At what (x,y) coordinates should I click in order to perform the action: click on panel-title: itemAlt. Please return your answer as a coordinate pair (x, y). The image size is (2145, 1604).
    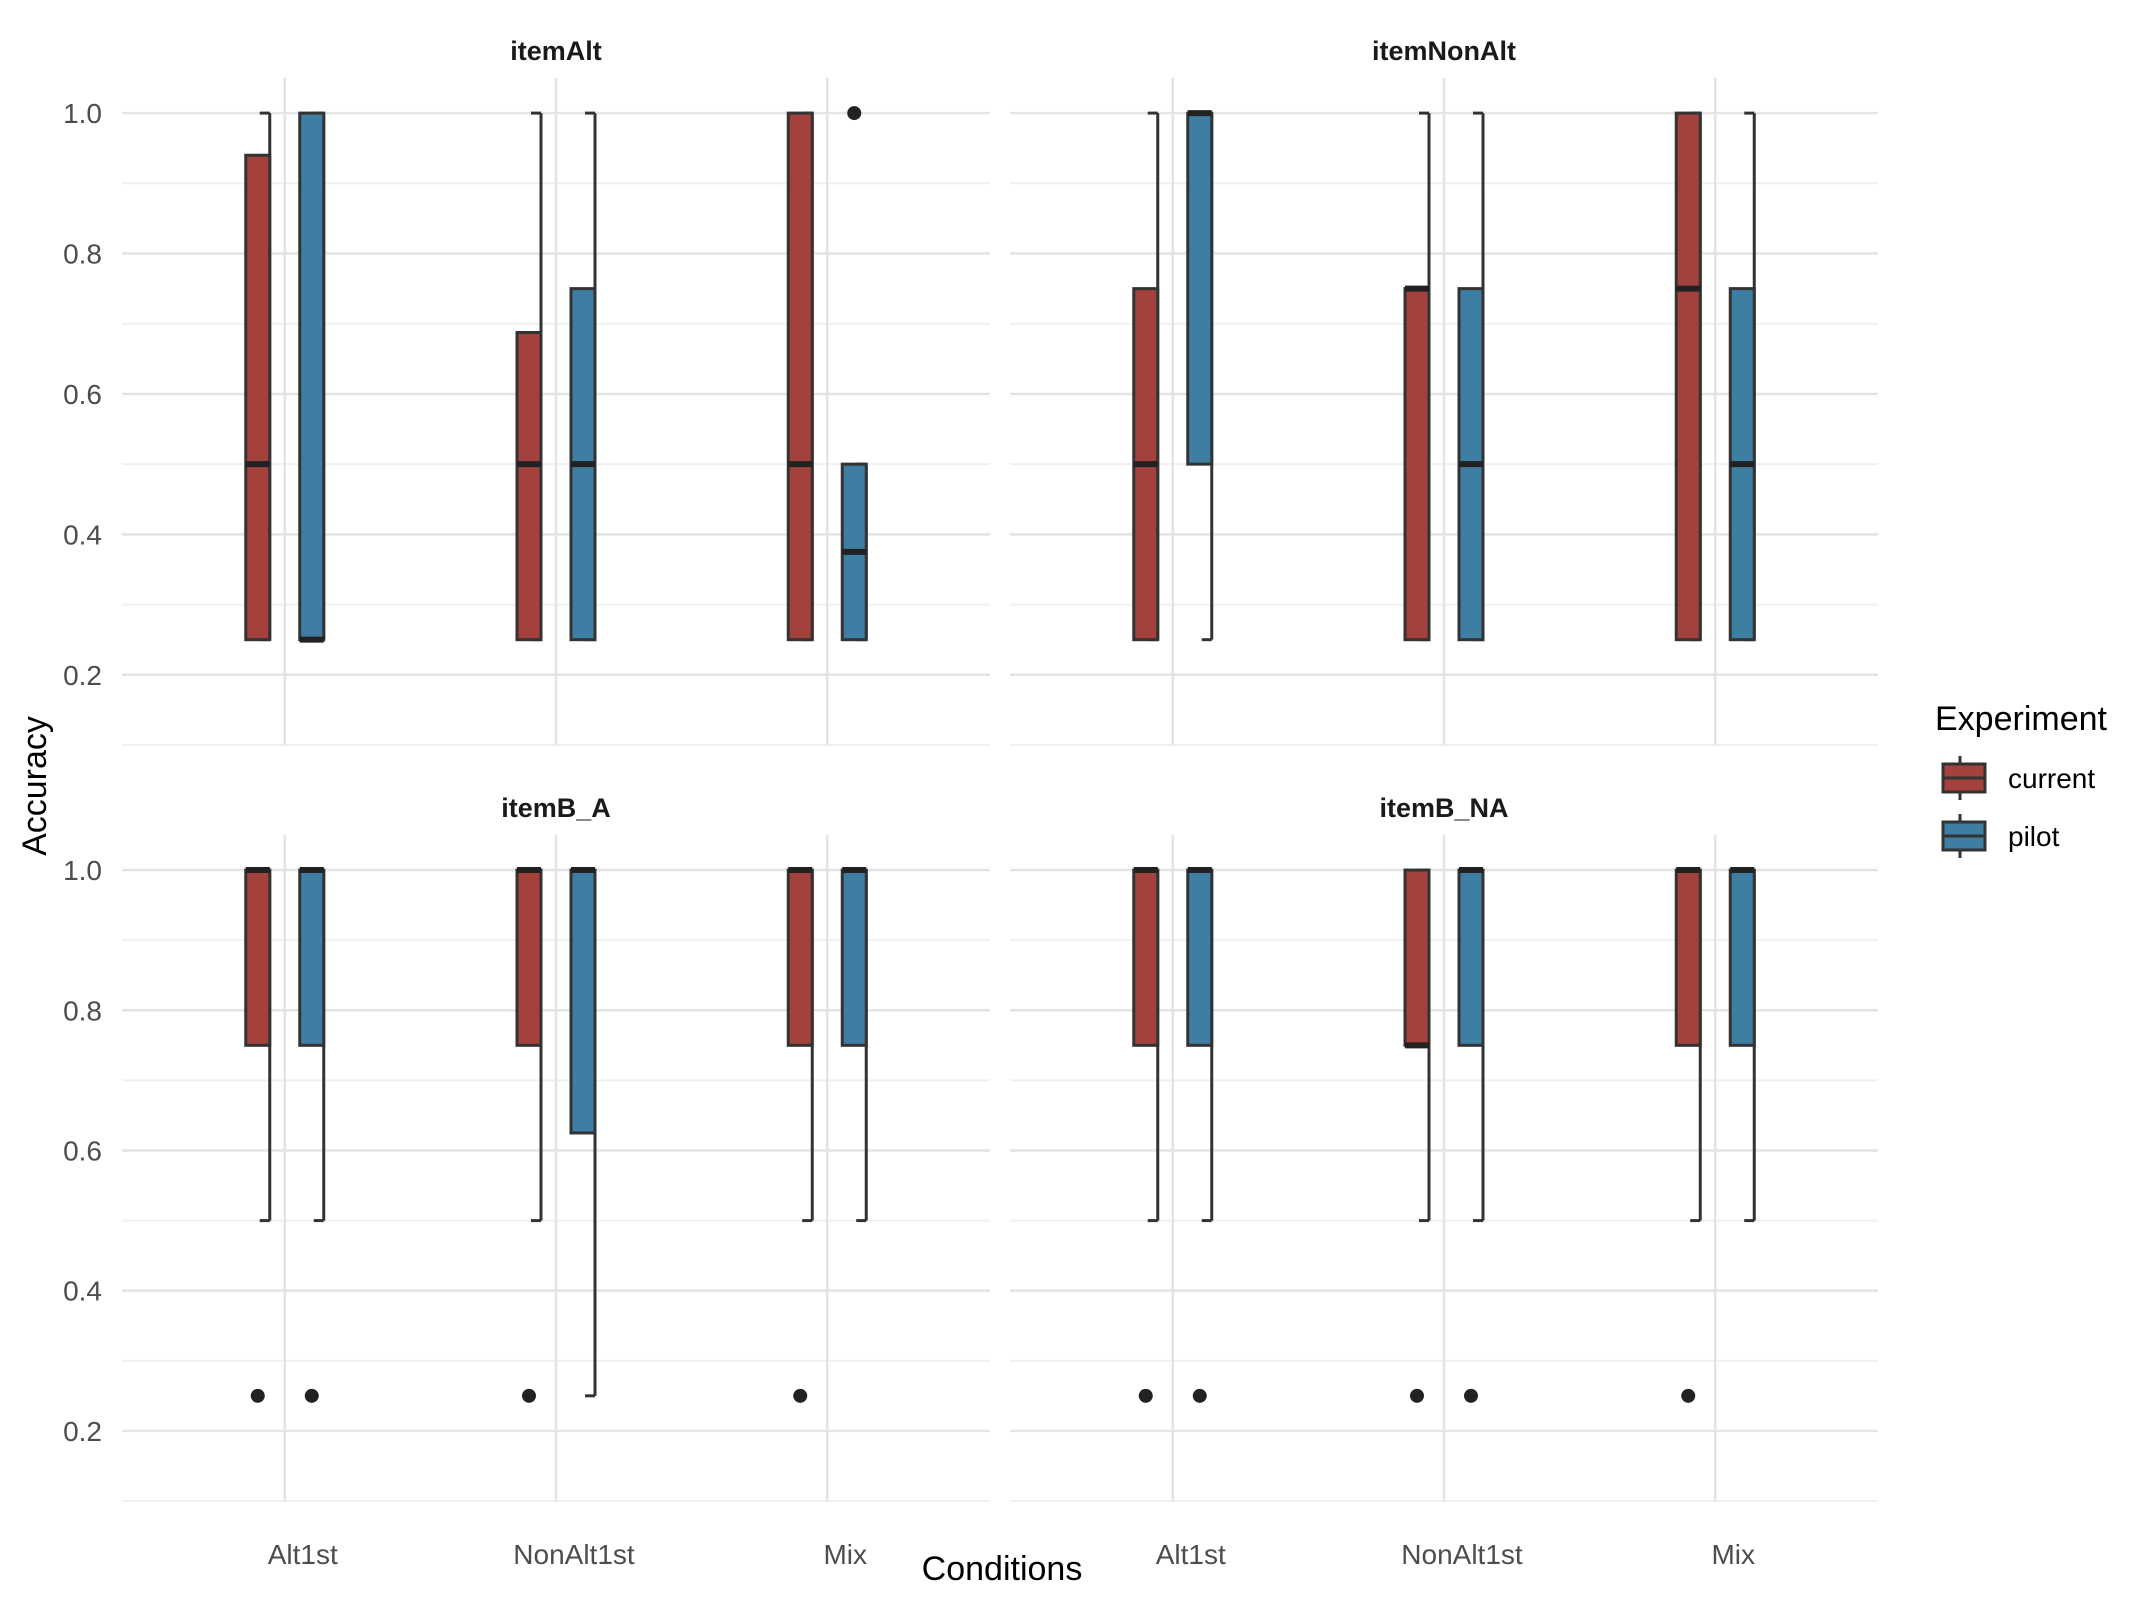
    Looking at the image, I should click on (556, 51).